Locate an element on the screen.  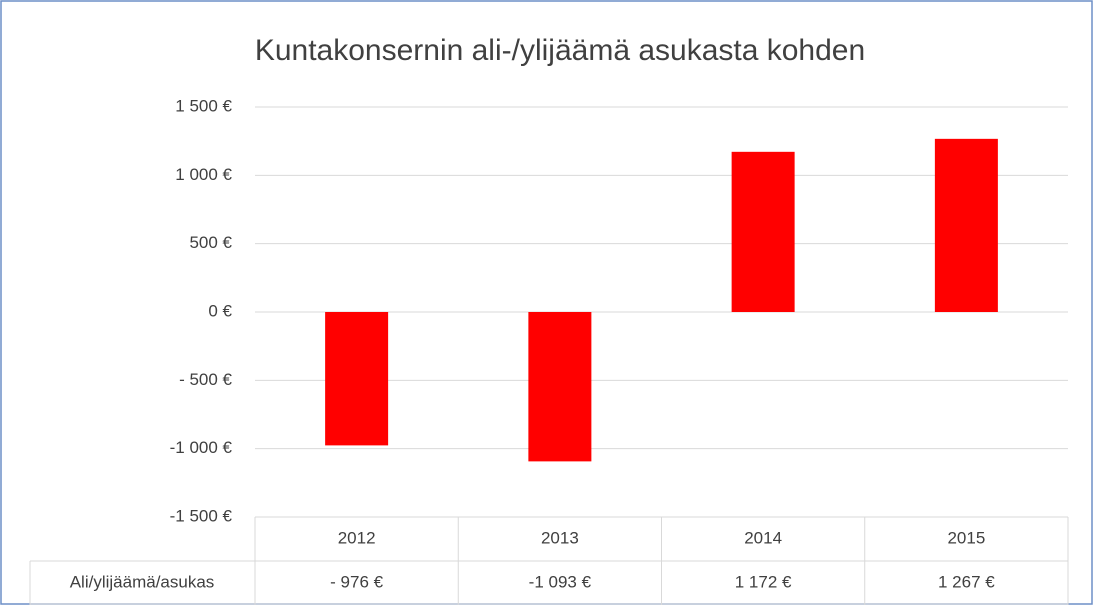
data-label: - 976 € is located at coordinates (356, 581).